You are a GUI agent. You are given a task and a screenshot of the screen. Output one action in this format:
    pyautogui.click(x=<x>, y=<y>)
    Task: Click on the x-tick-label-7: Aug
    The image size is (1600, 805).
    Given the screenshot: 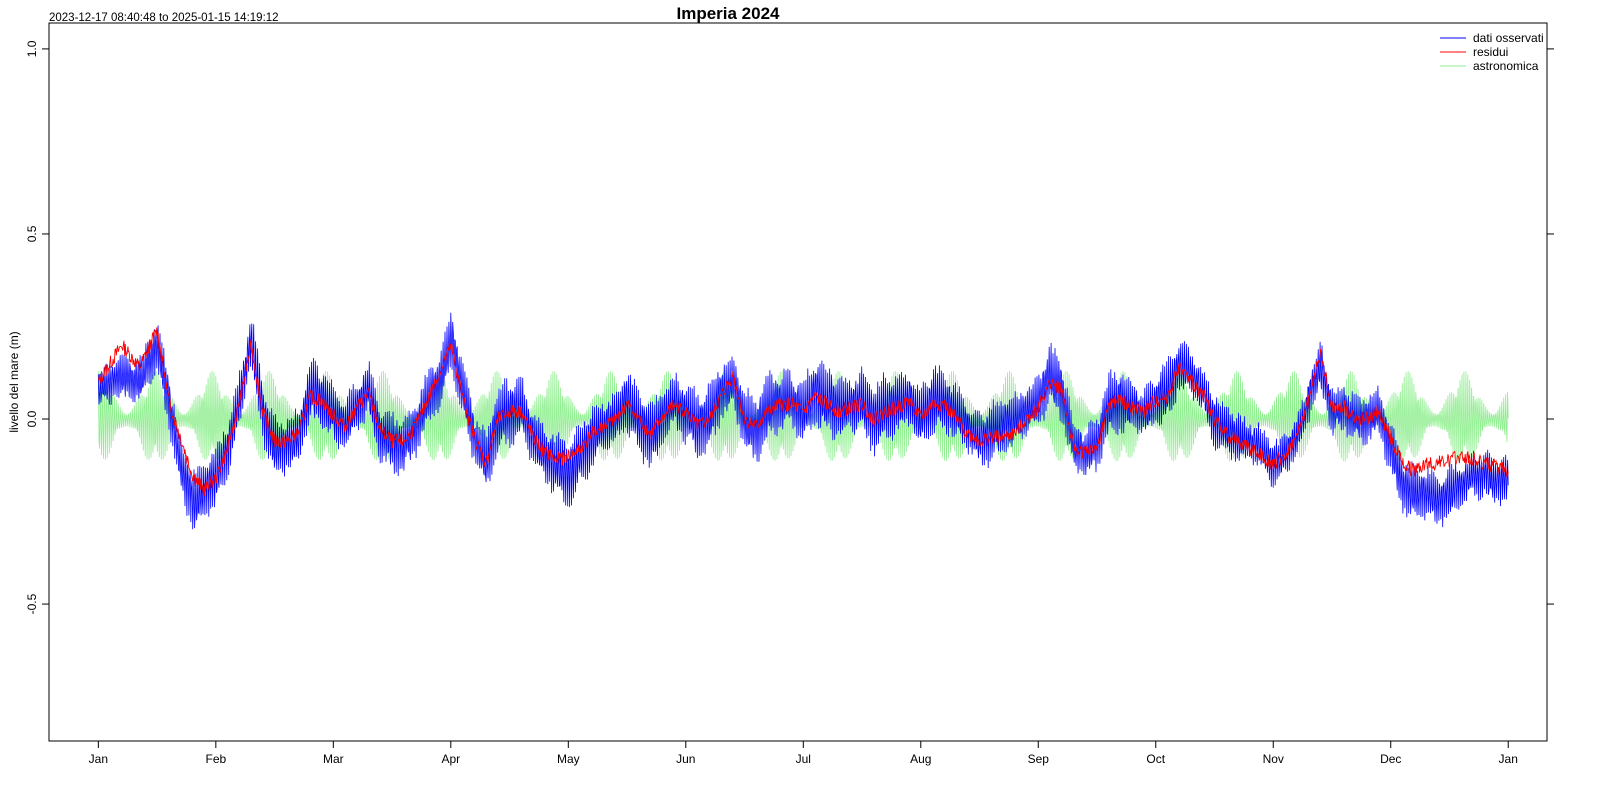 What is the action you would take?
    pyautogui.click(x=920, y=759)
    